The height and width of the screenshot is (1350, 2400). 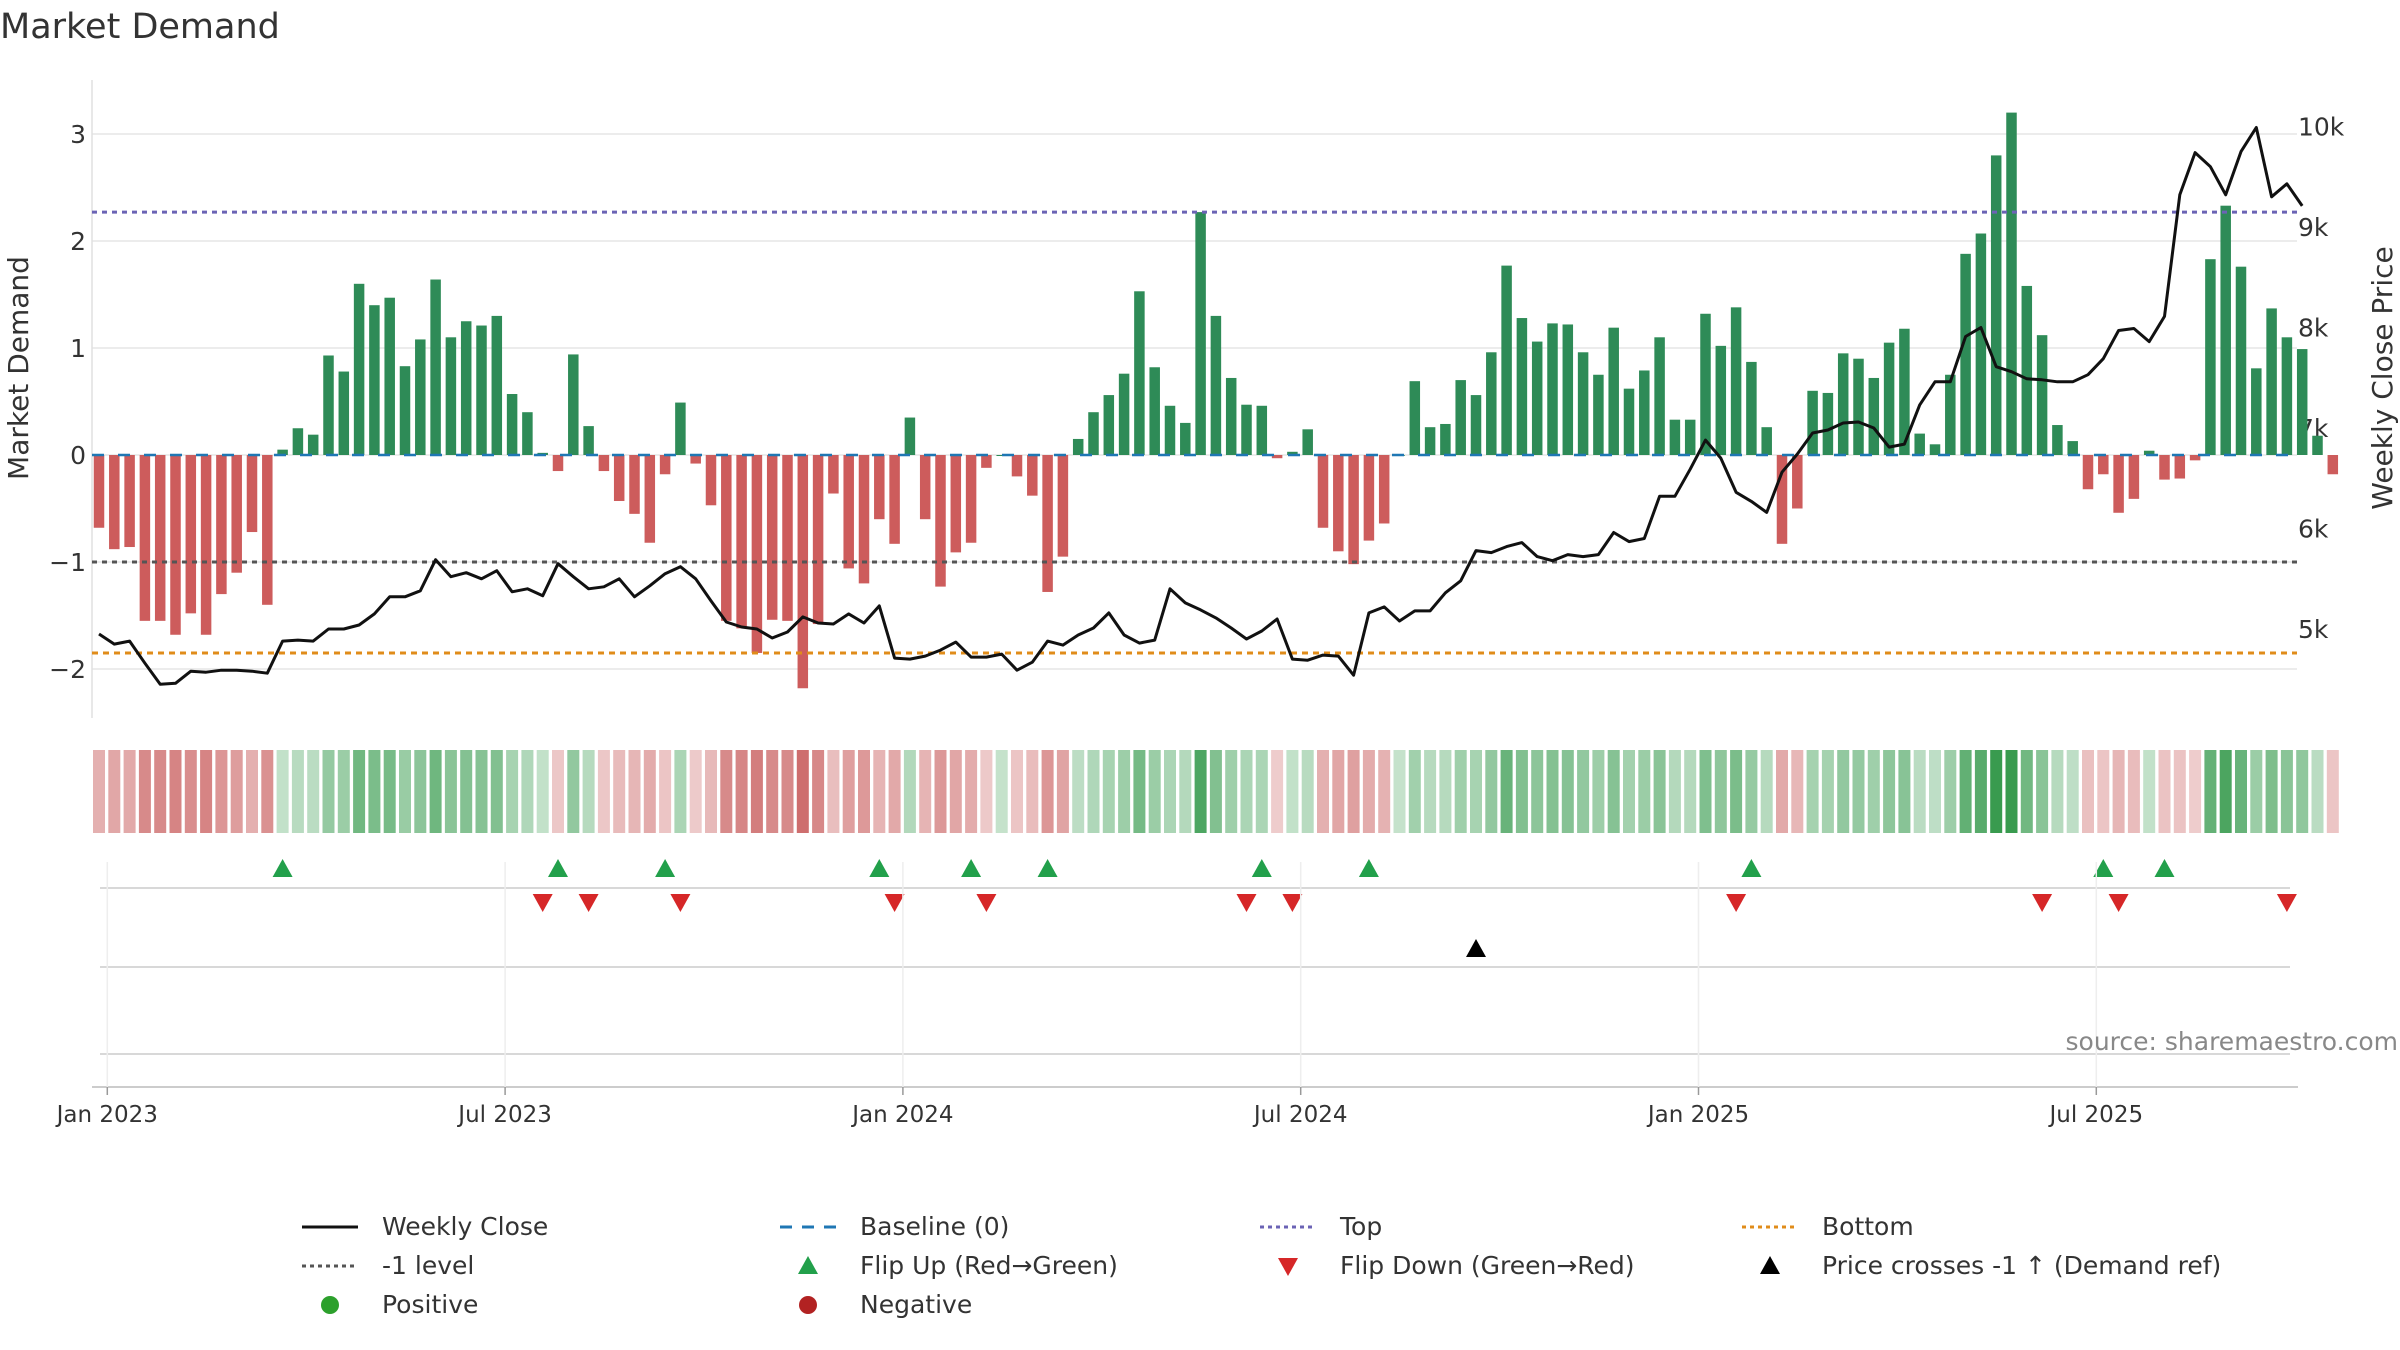 What do you see at coordinates (1216, 791) in the screenshot?
I see `heat-strip` at bounding box center [1216, 791].